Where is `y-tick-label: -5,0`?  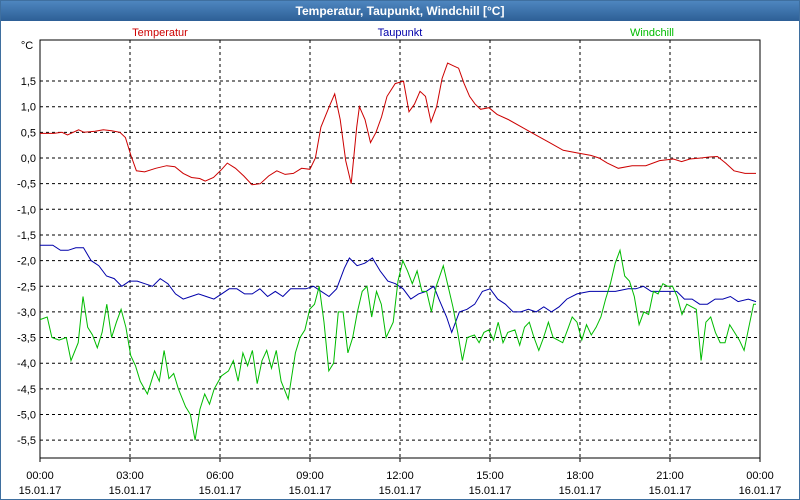
y-tick-label: -5,0 is located at coordinates (26, 416).